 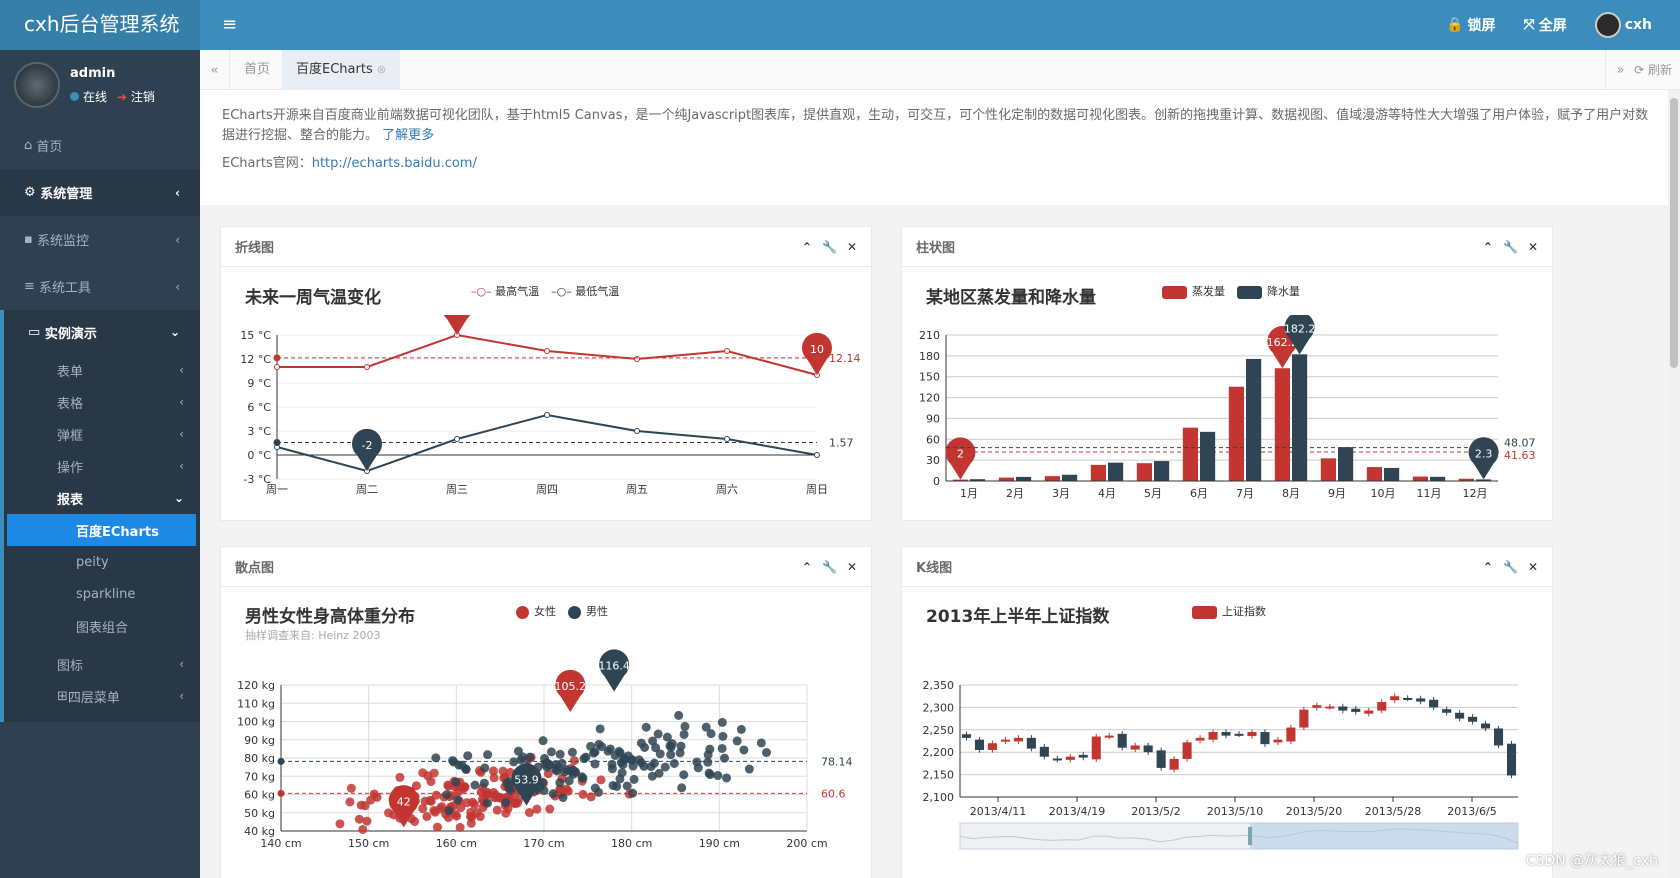 I want to click on double-chevron-right-icon: », so click(x=1620, y=70).